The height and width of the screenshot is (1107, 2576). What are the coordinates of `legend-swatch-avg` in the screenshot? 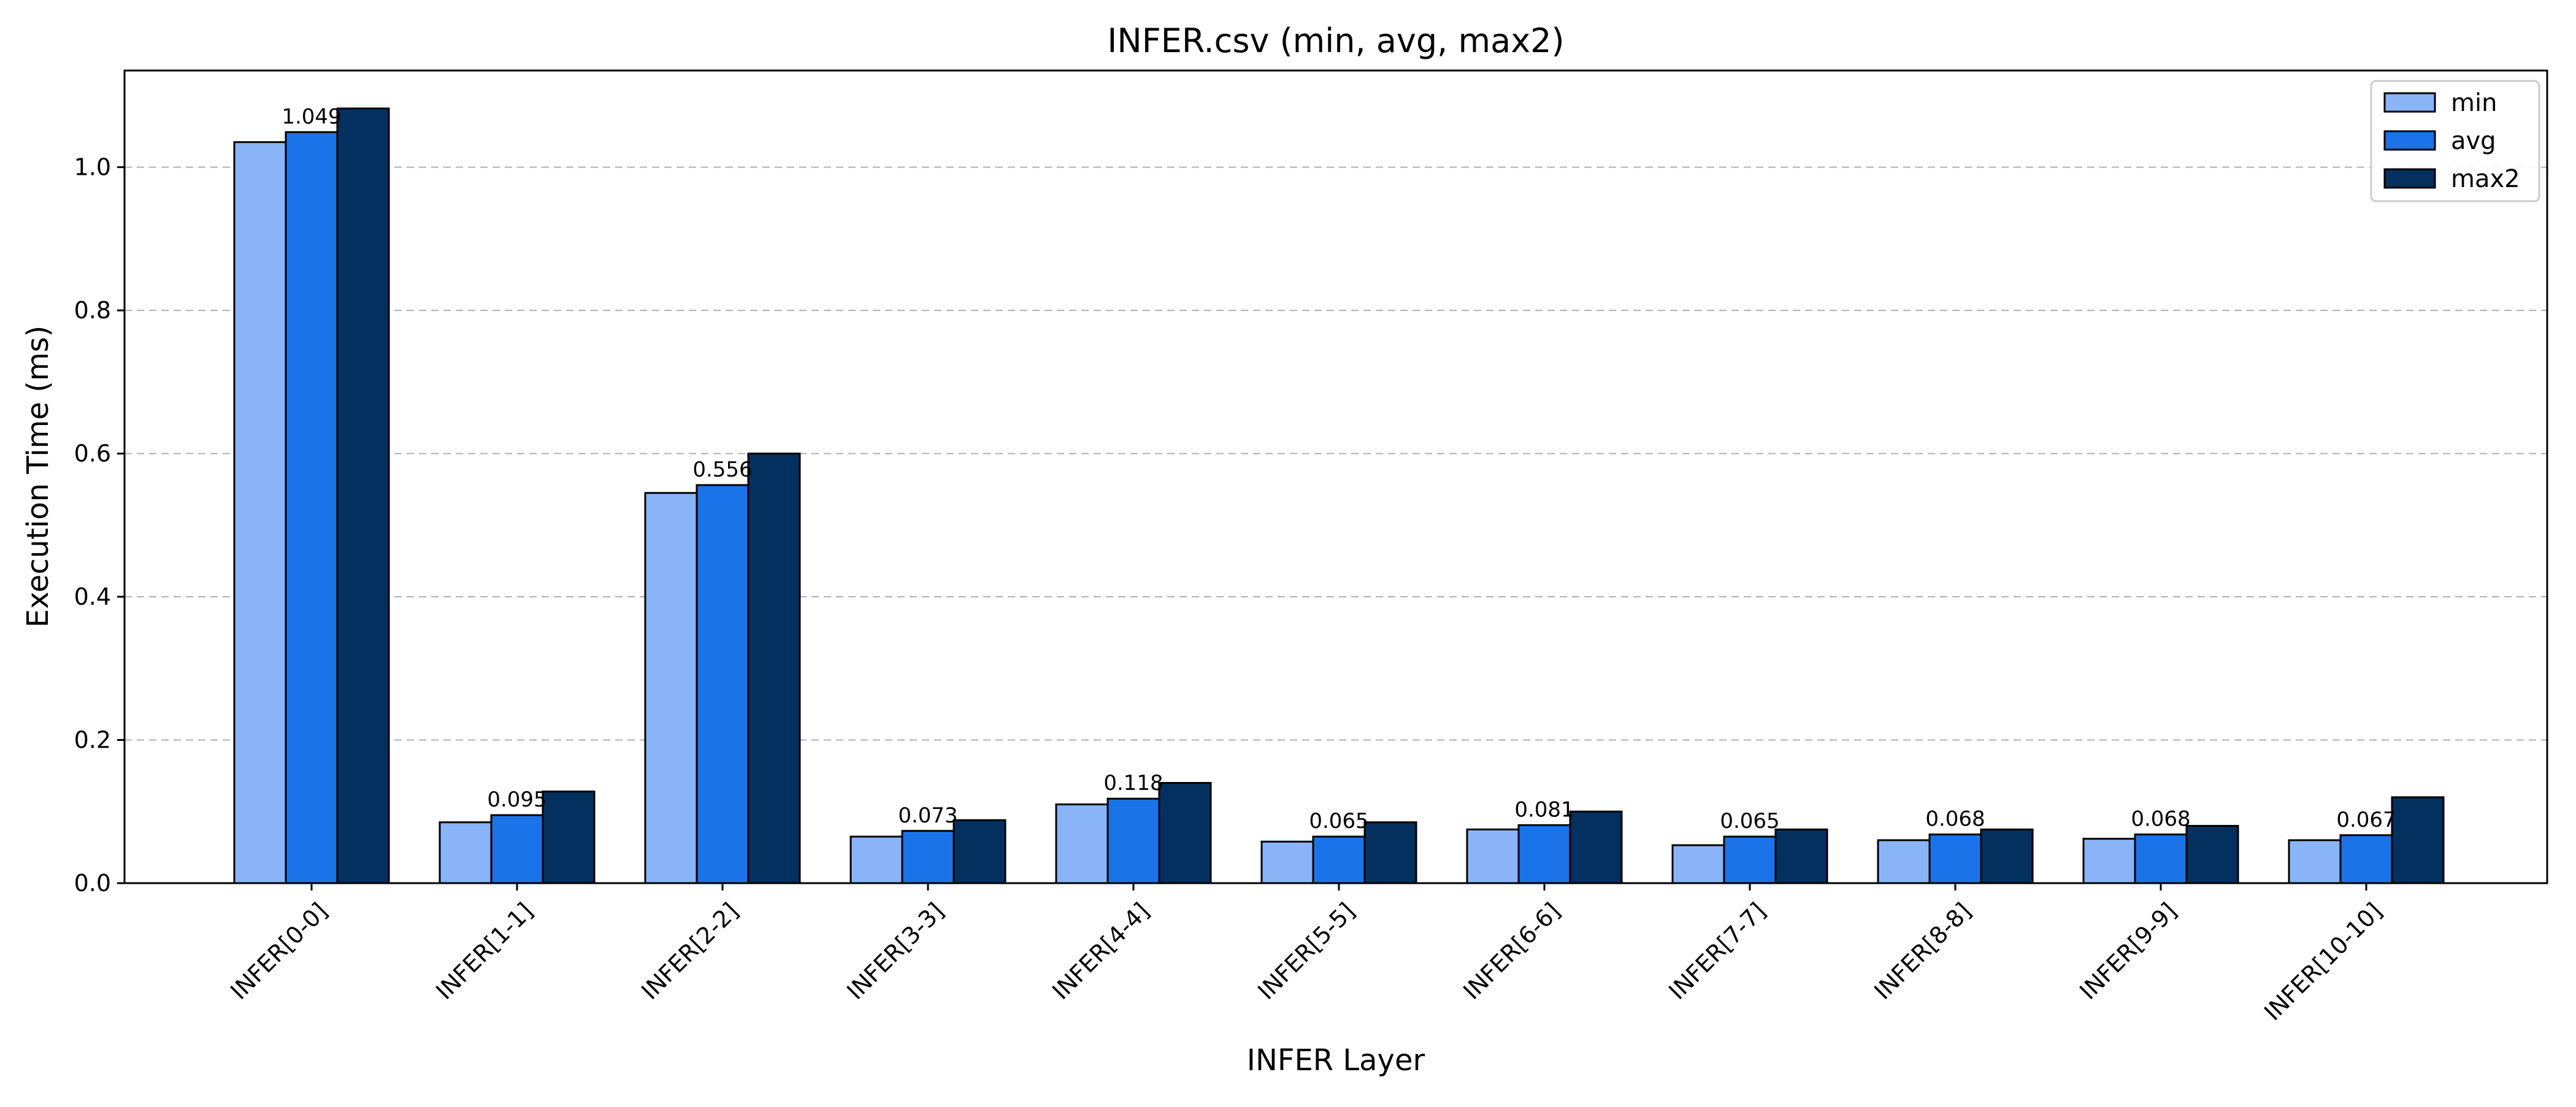 It's located at (2409, 140).